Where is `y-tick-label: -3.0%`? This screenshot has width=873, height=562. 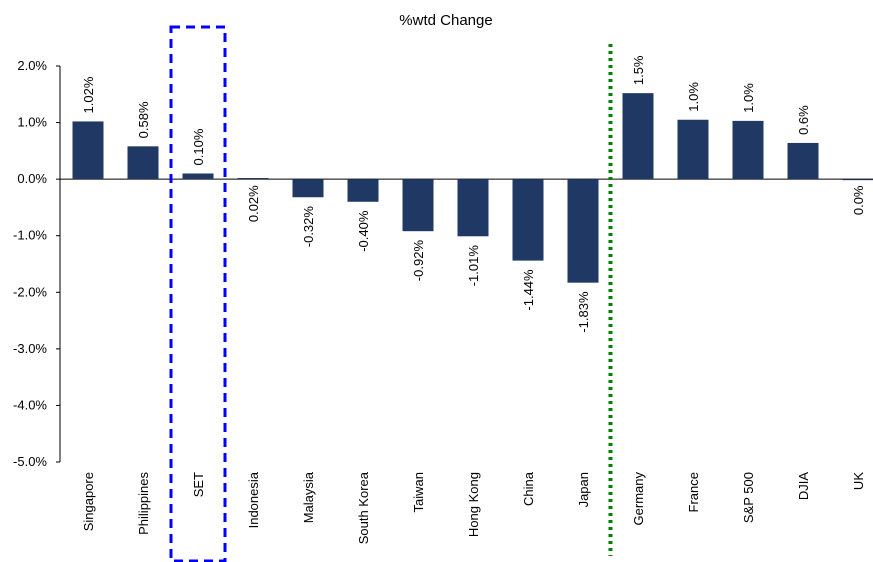
y-tick-label: -3.0% is located at coordinates (30, 348).